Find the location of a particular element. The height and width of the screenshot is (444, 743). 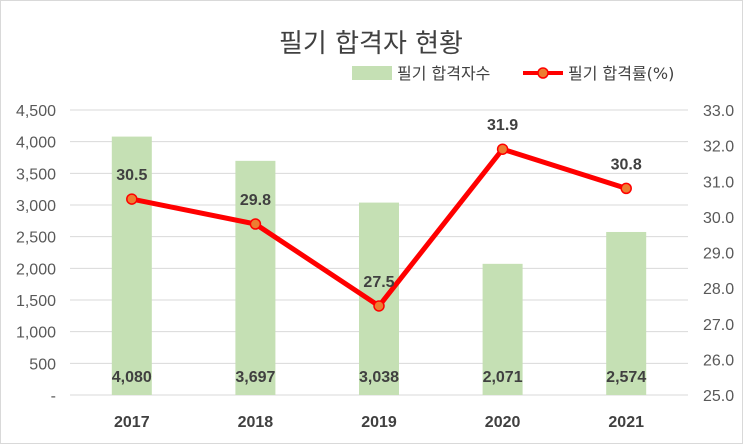

y-right-tick-label: 30.0 is located at coordinates (718, 218).